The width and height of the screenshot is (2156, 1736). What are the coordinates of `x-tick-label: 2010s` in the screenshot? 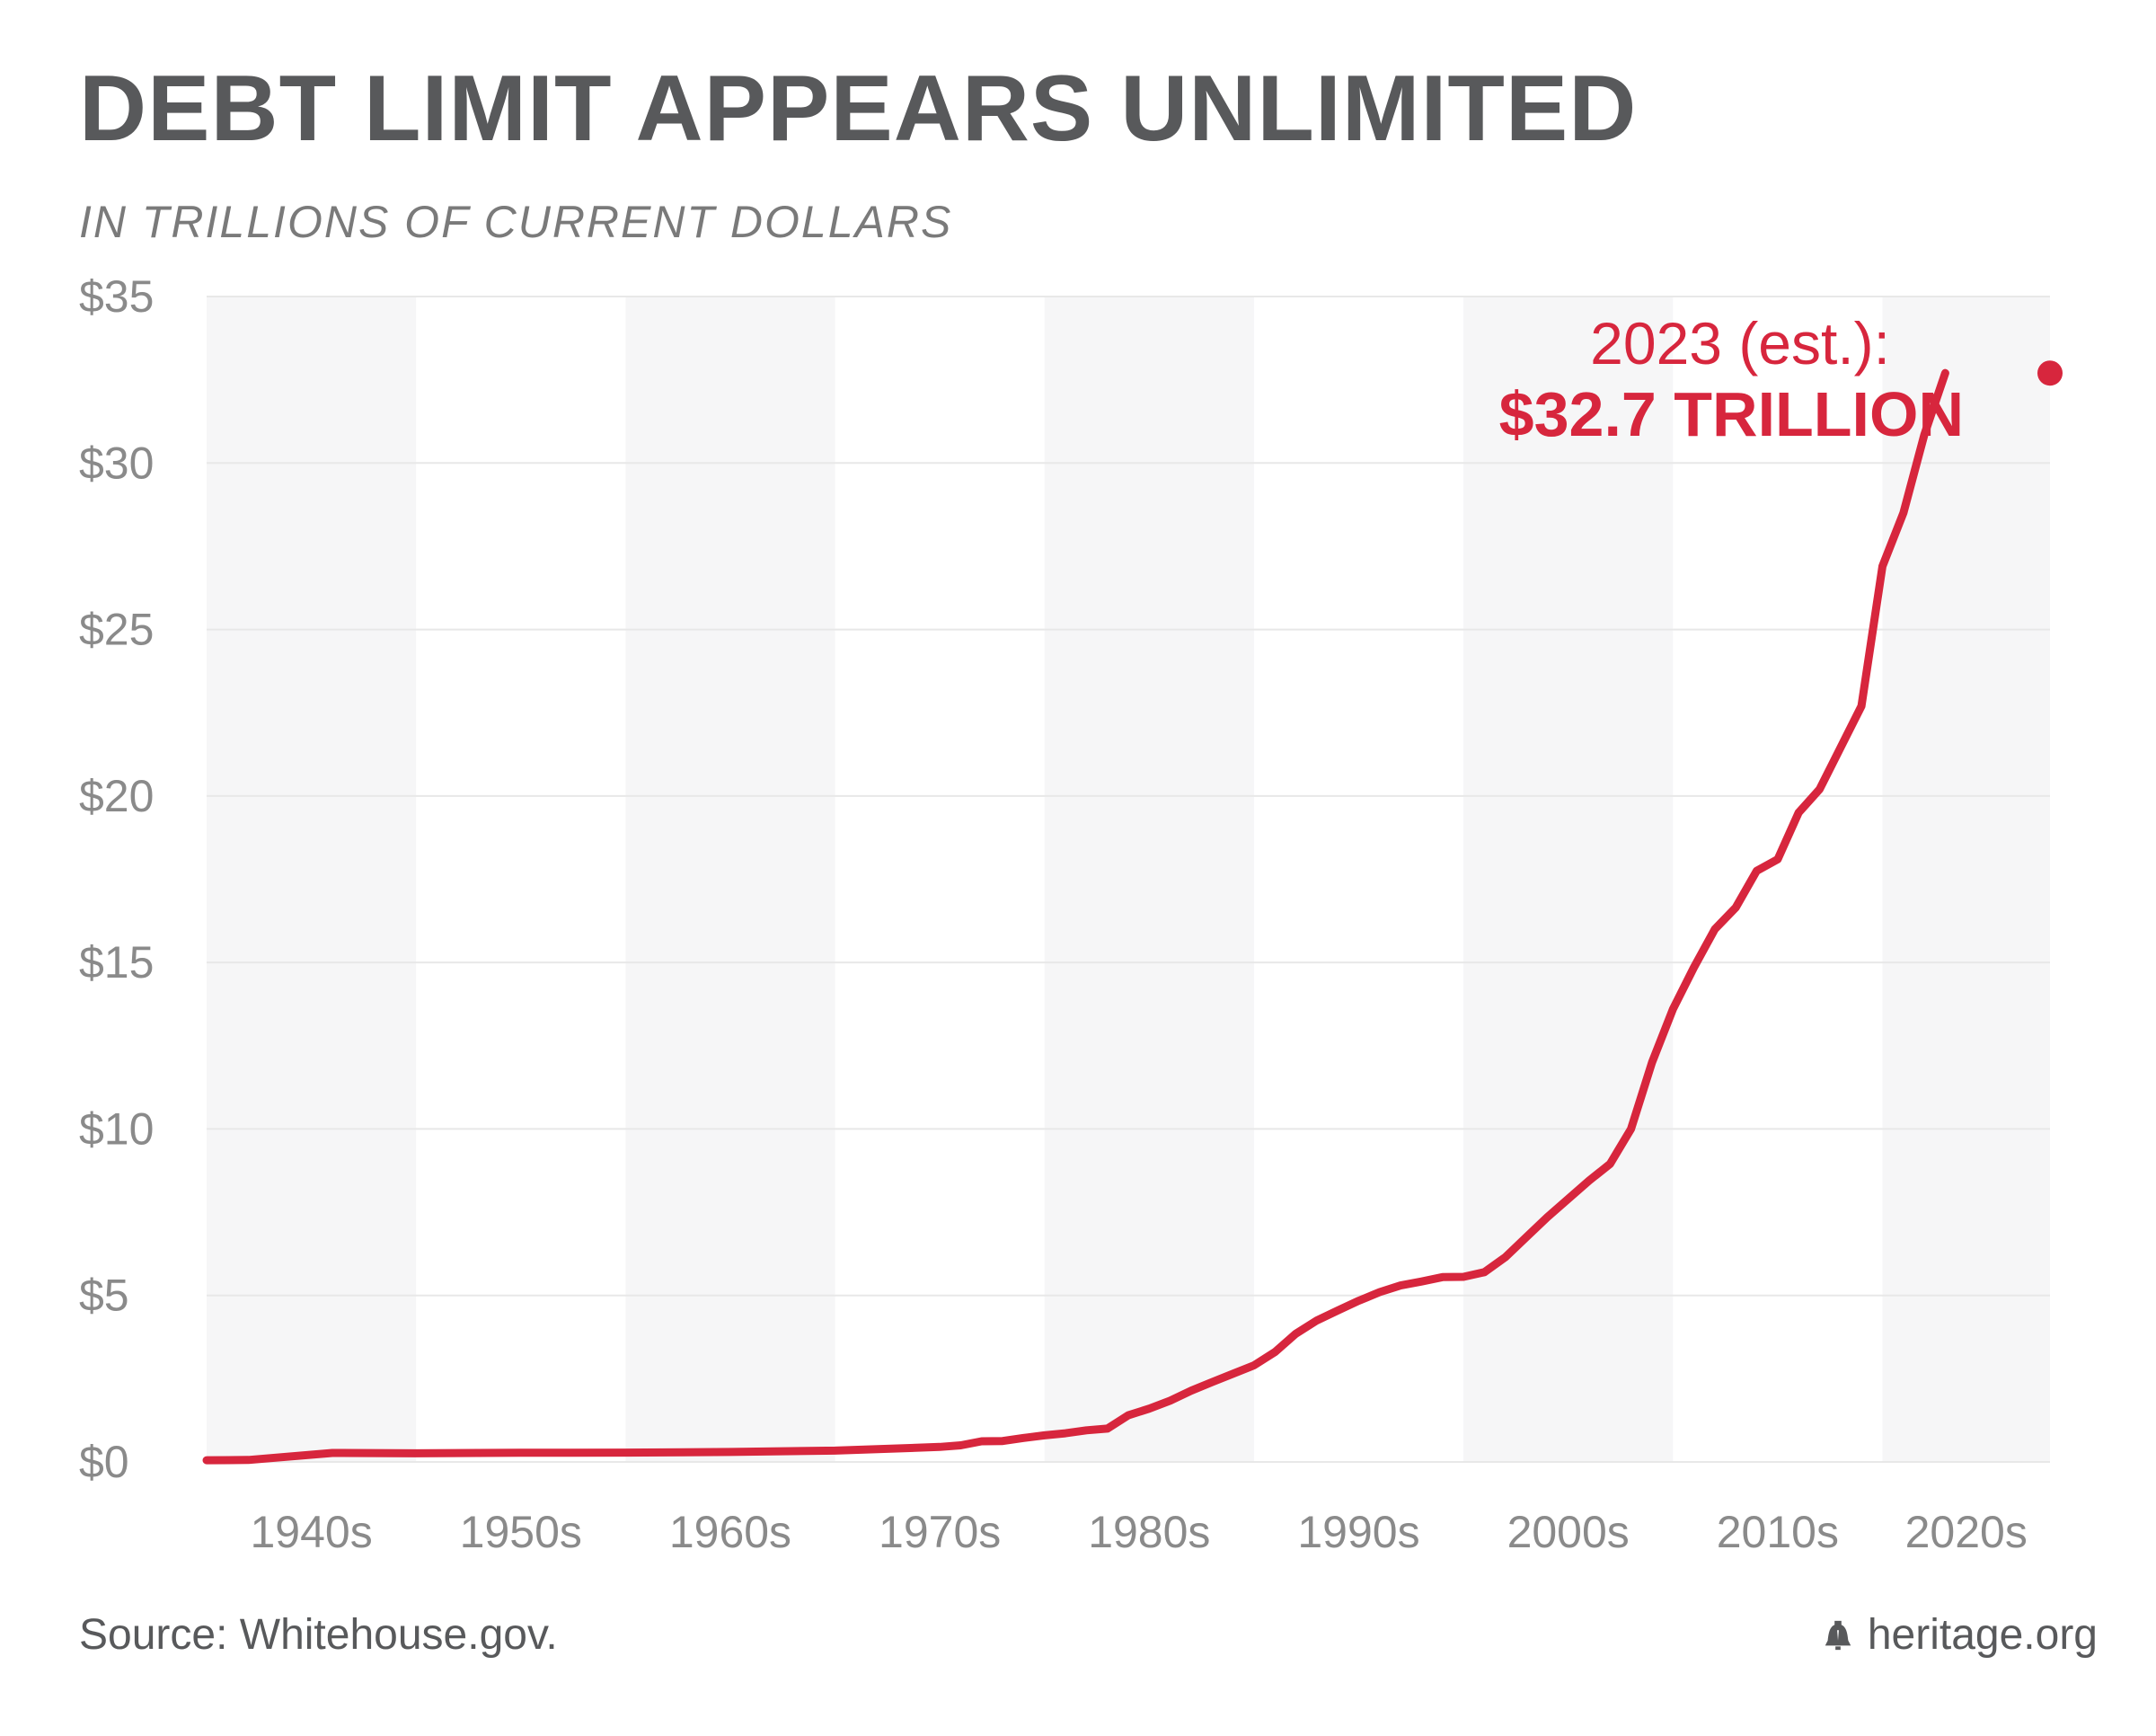 It's located at (1778, 1532).